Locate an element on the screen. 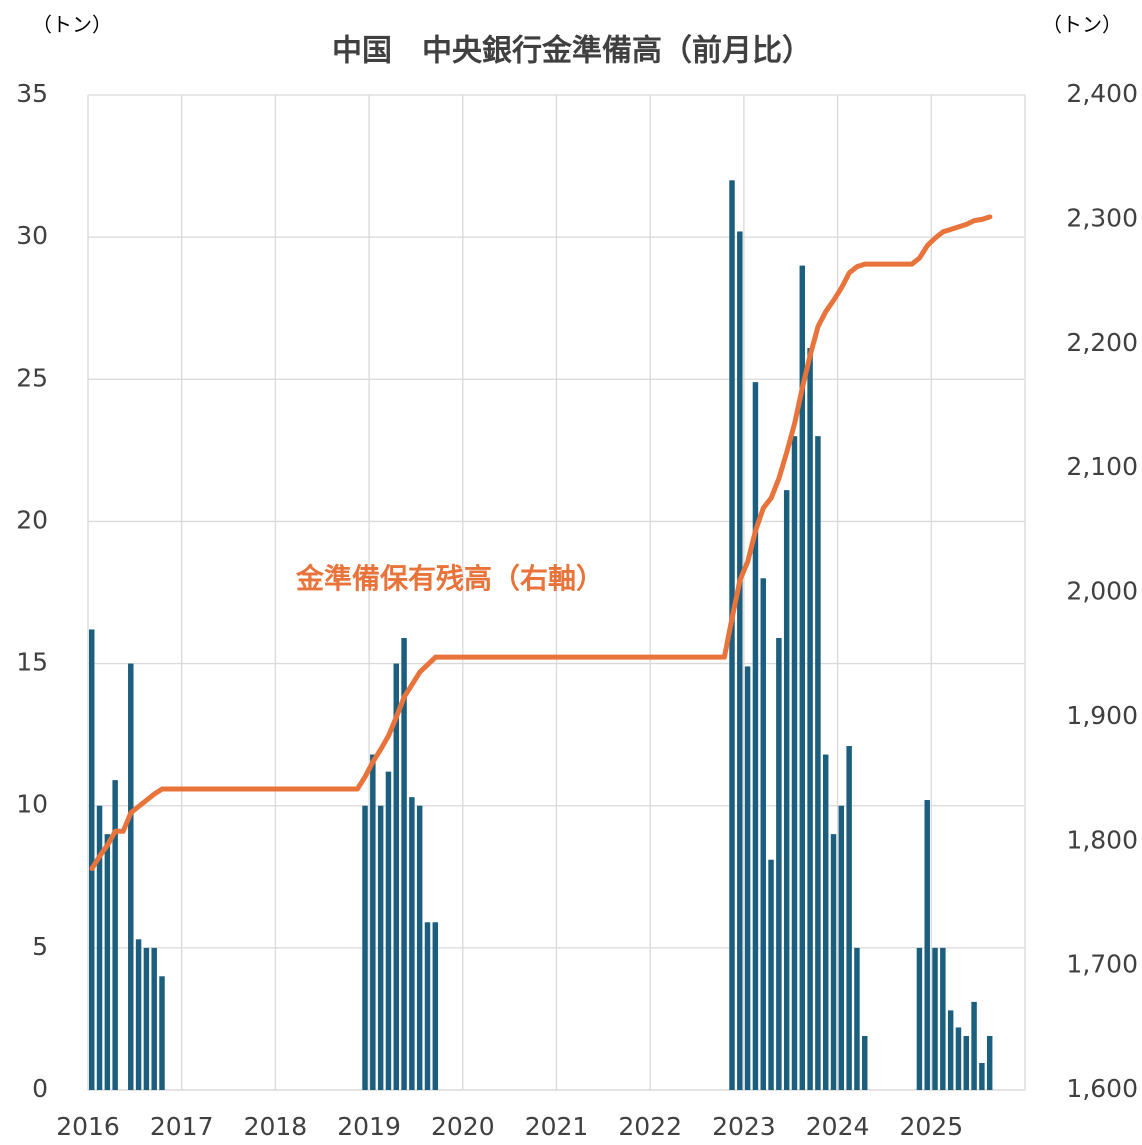 The image size is (1142, 1145). y2-tick-label: 2,400 is located at coordinates (1102, 93).